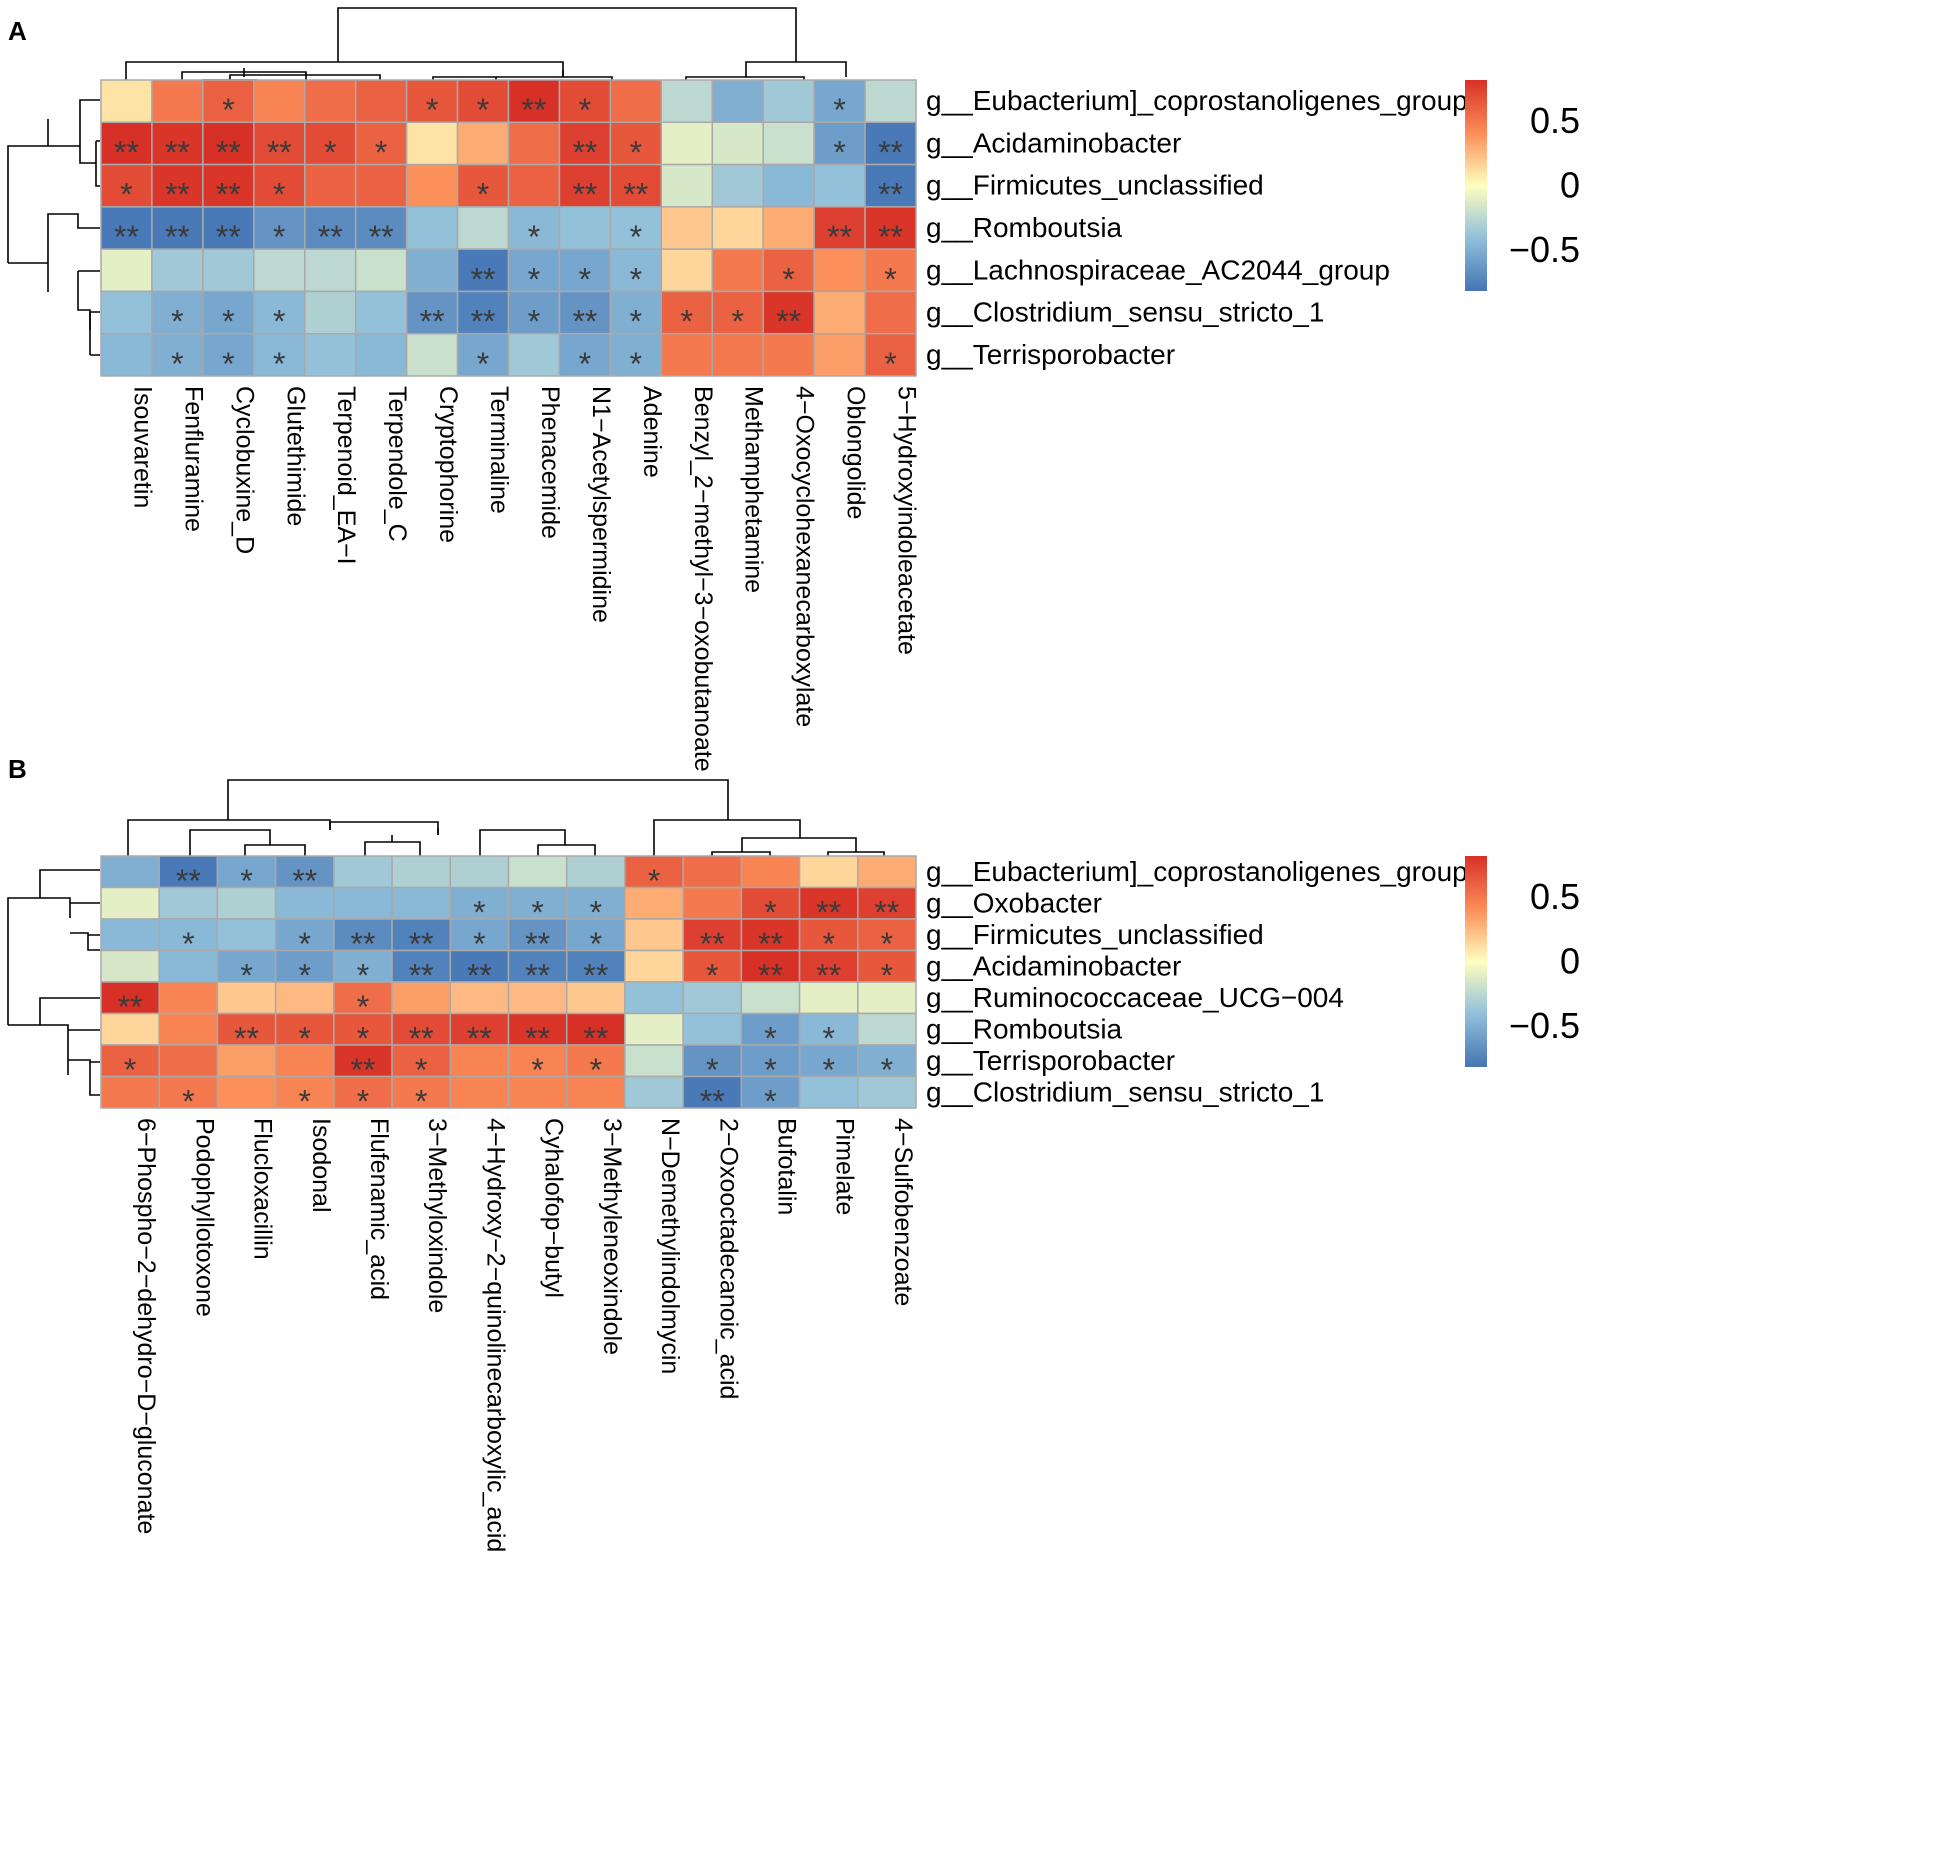  I want to click on legend-tick-label: 0.5, so click(1555, 896).